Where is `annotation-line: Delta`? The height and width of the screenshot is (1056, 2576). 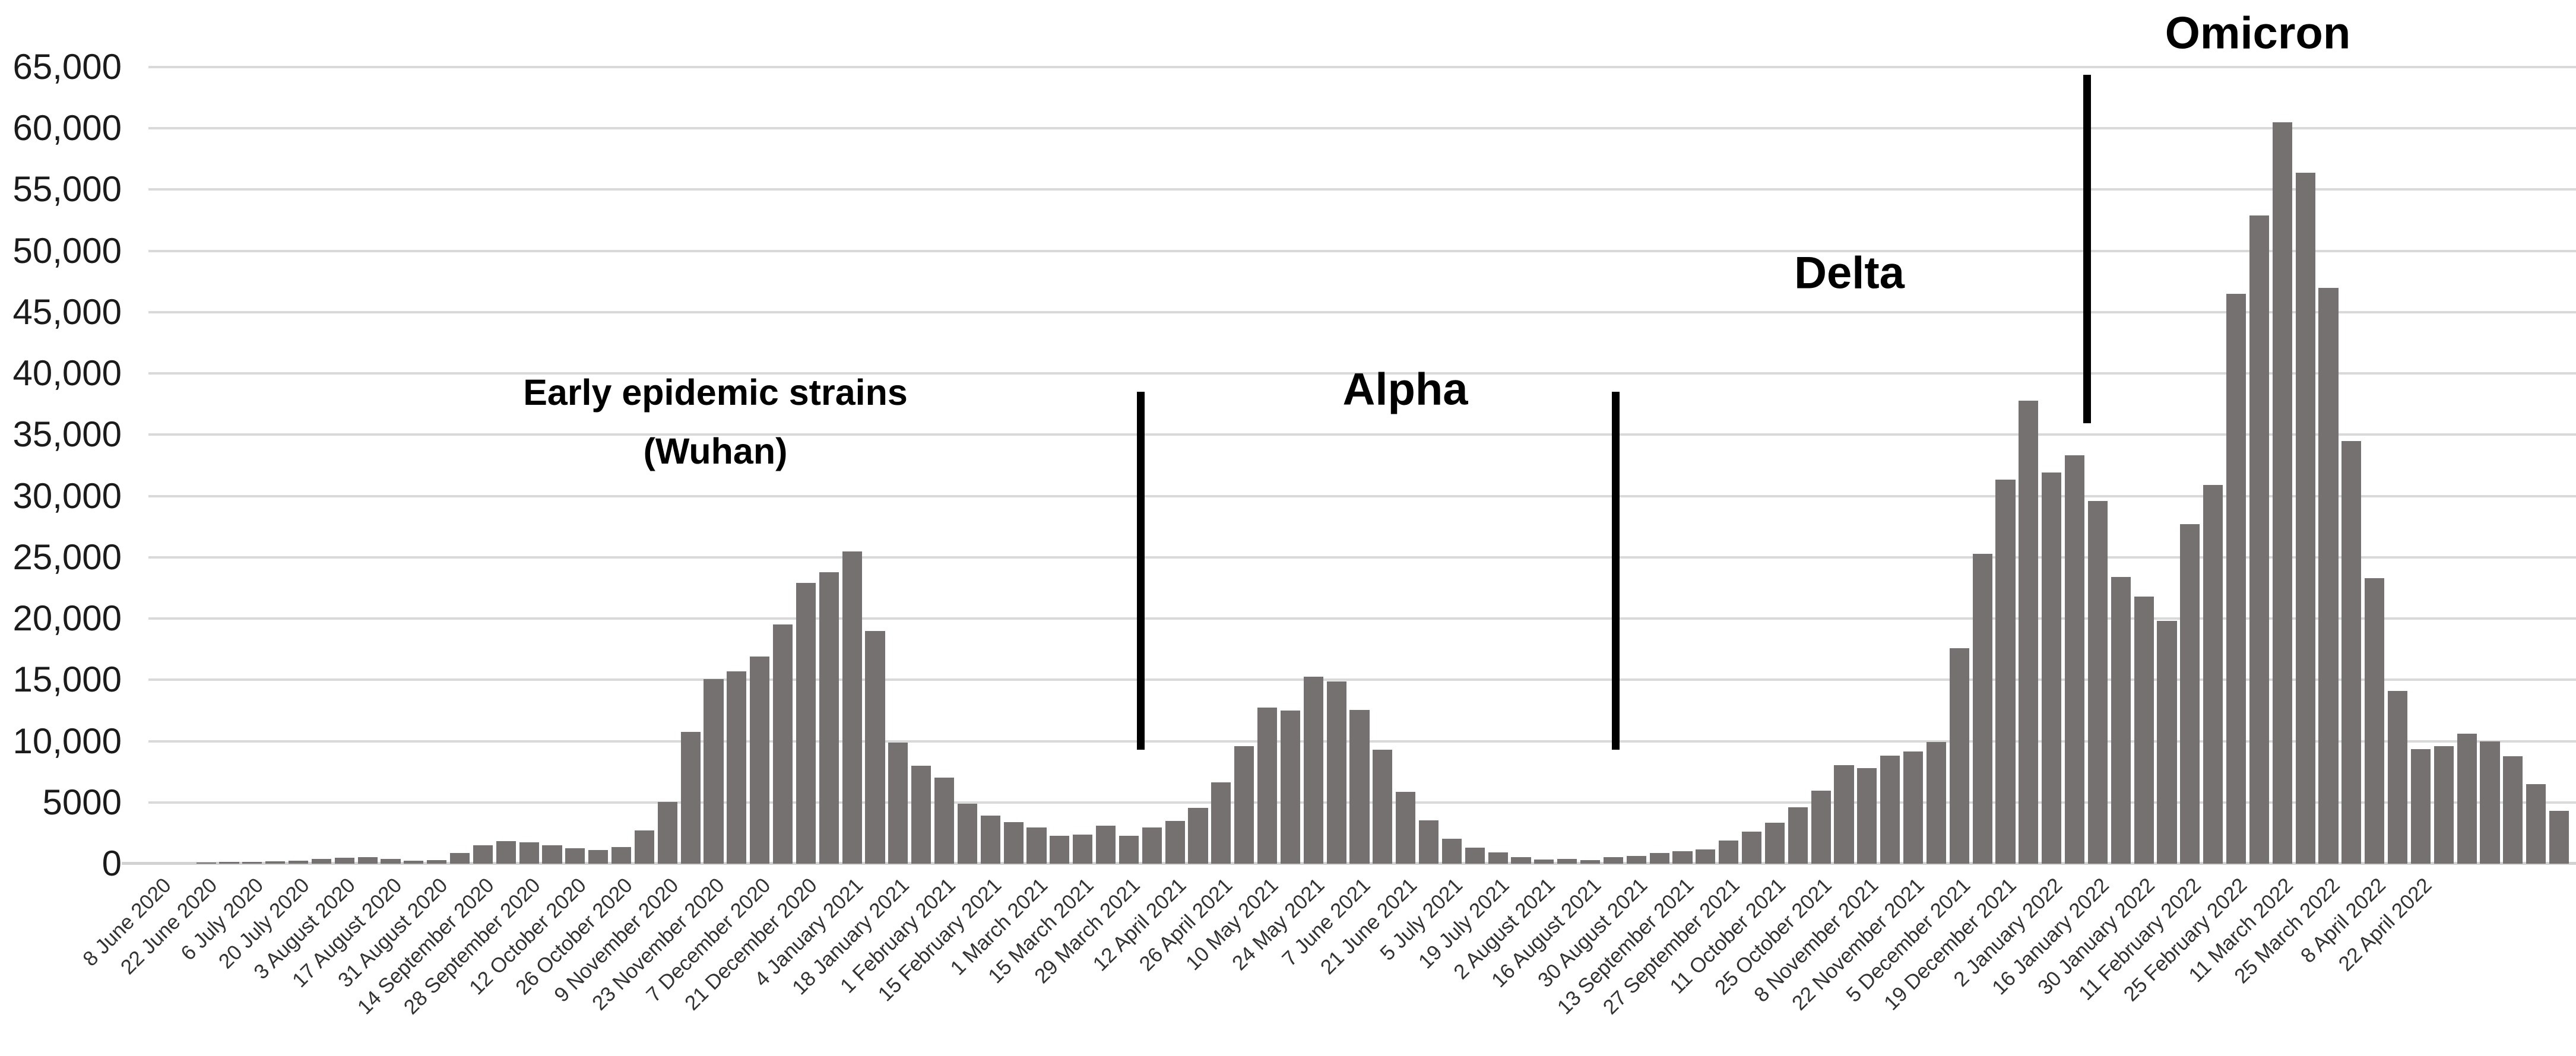 annotation-line: Delta is located at coordinates (1850, 273).